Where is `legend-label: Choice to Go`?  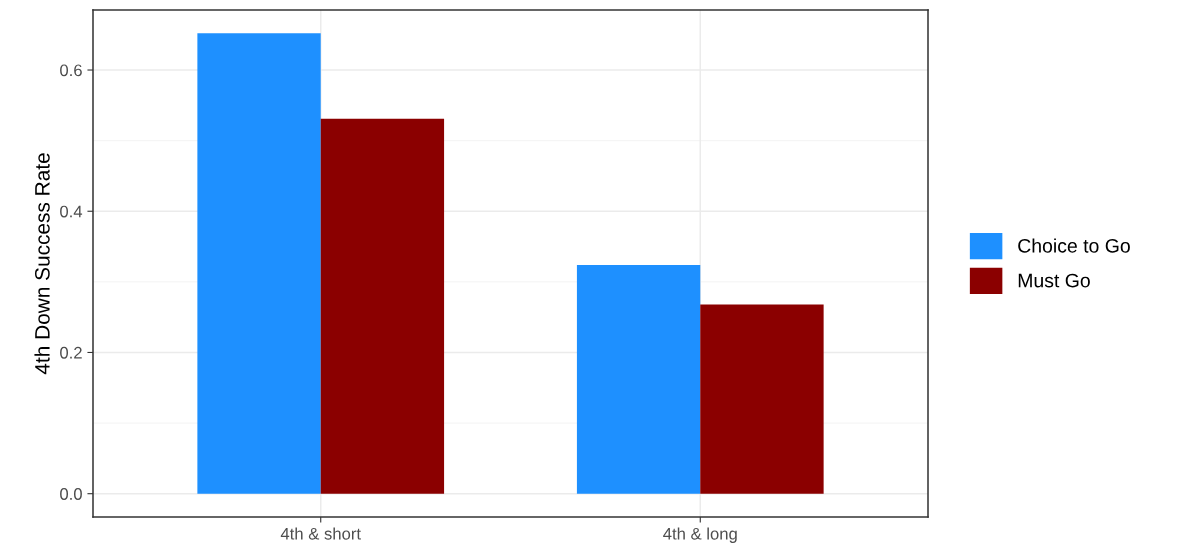
legend-label: Choice to Go is located at coordinates (1074, 245).